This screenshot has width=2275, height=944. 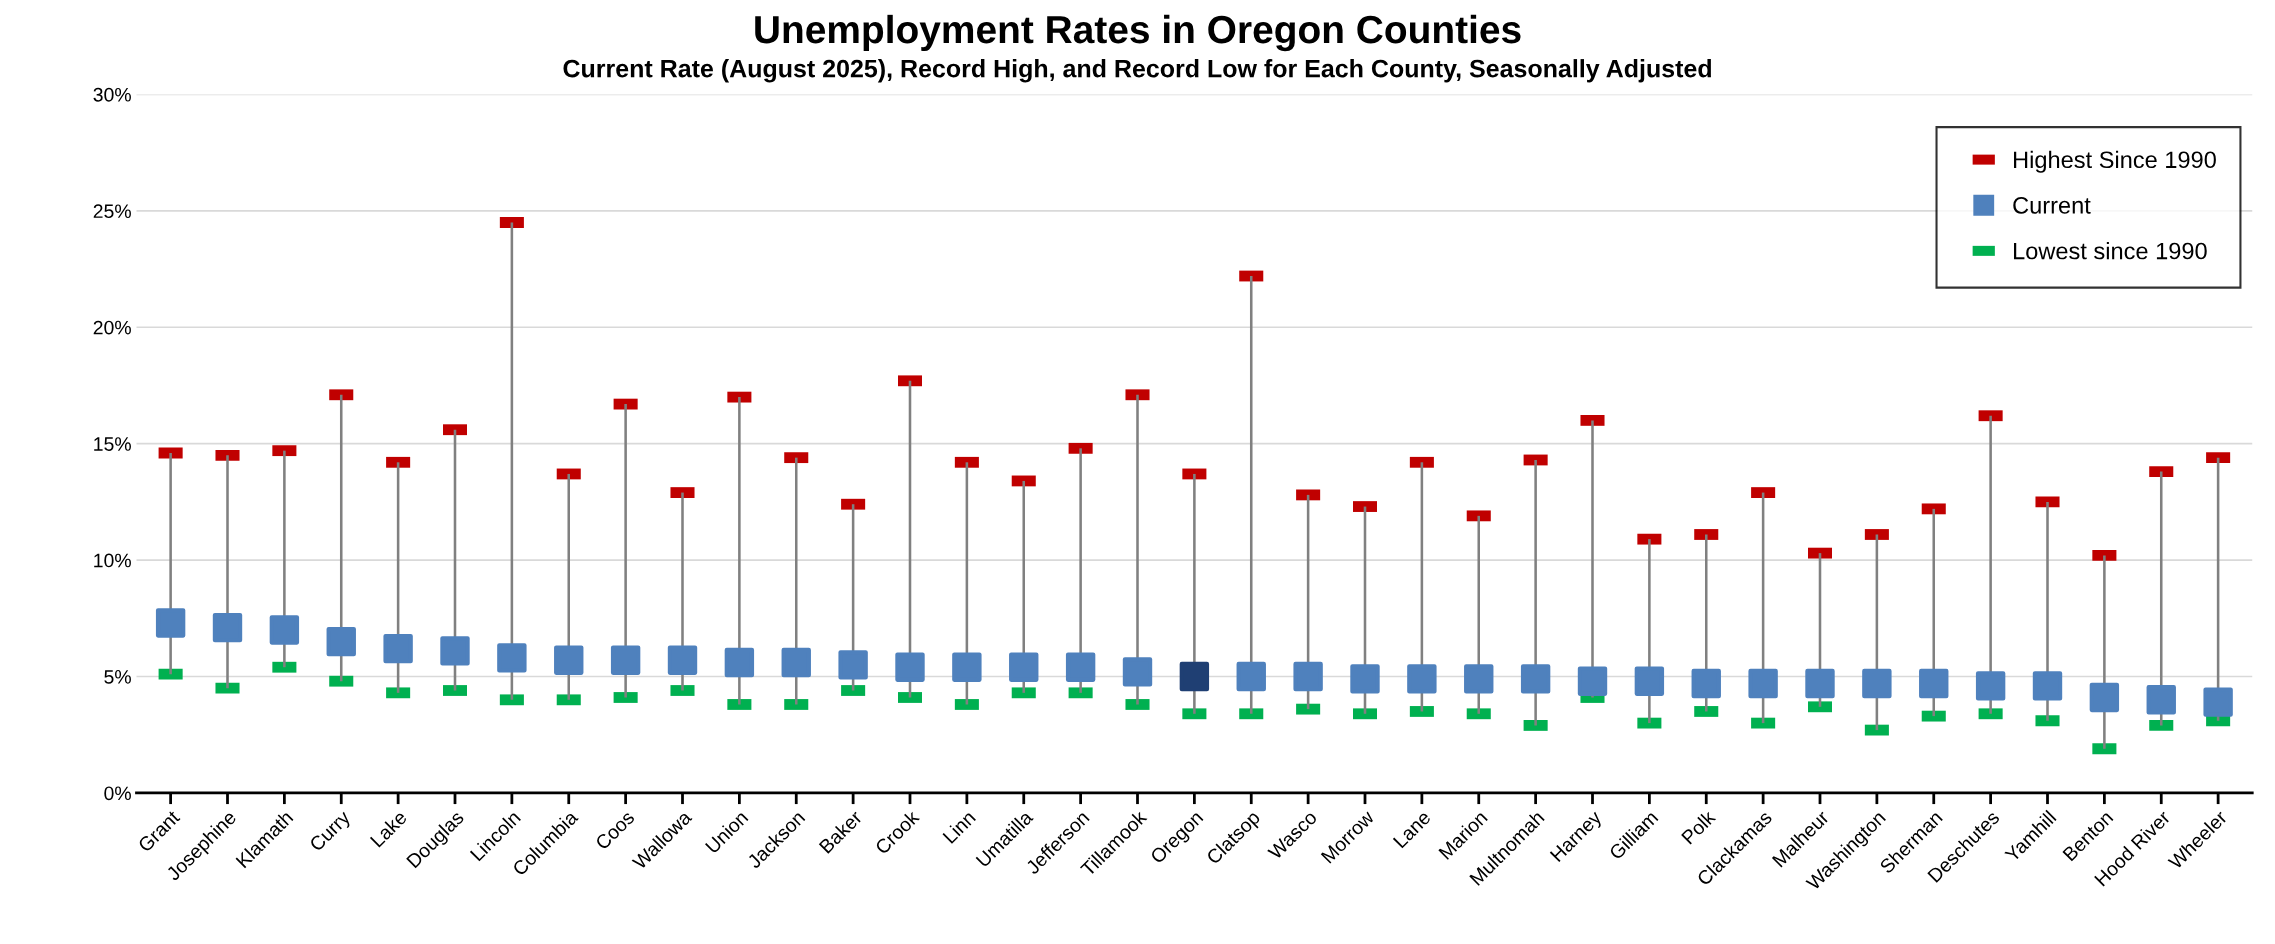 I want to click on legend-label: Lowest since 1990, so click(x=2110, y=251).